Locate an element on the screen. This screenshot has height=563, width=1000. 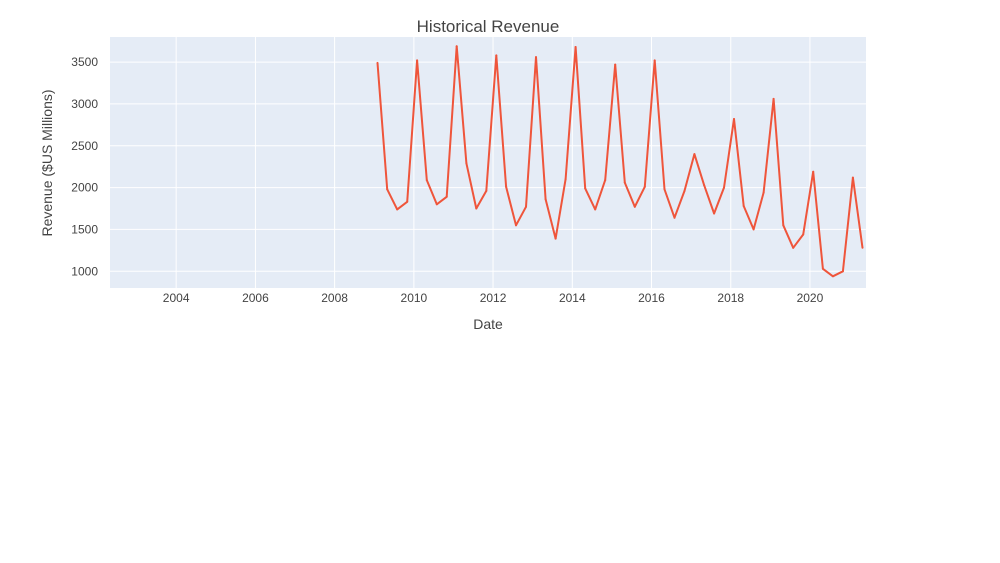
x-tick-label: 2012 is located at coordinates (493, 298).